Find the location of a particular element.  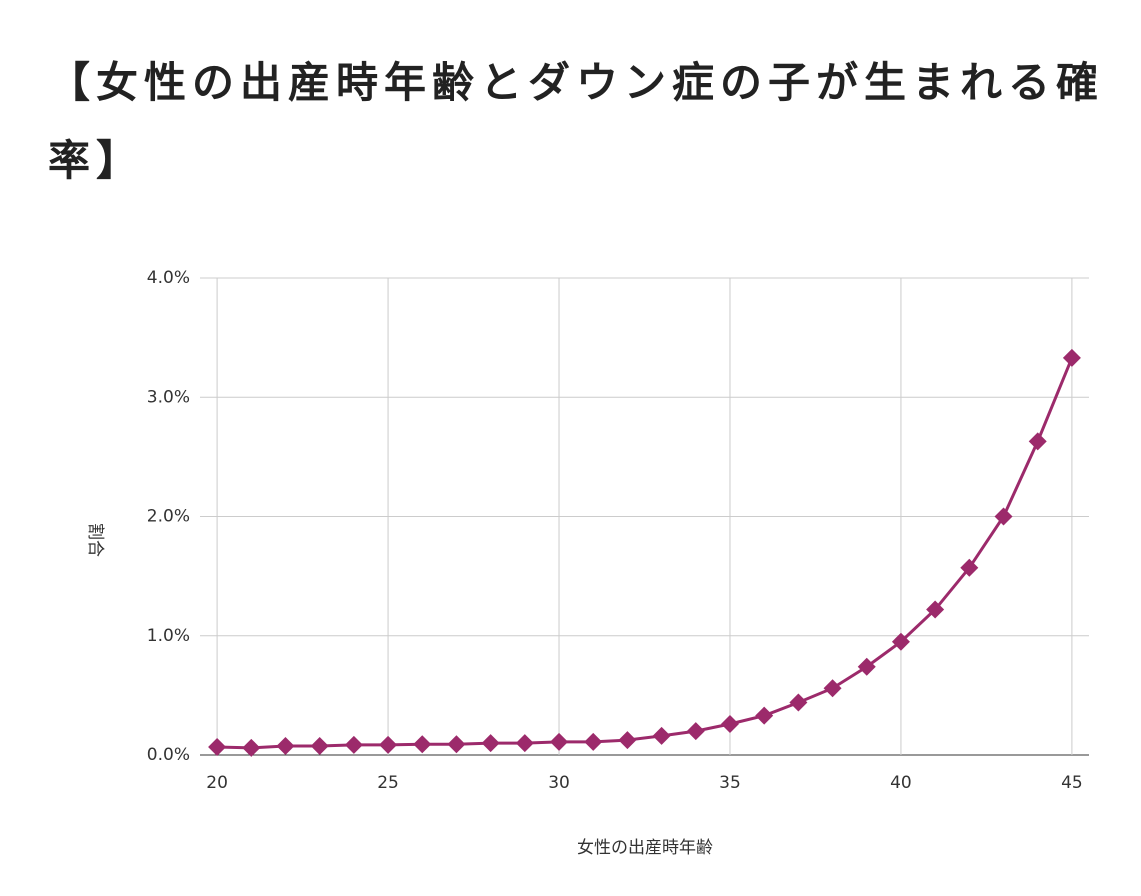

y-tick-label: 3.0% is located at coordinates (168, 397).